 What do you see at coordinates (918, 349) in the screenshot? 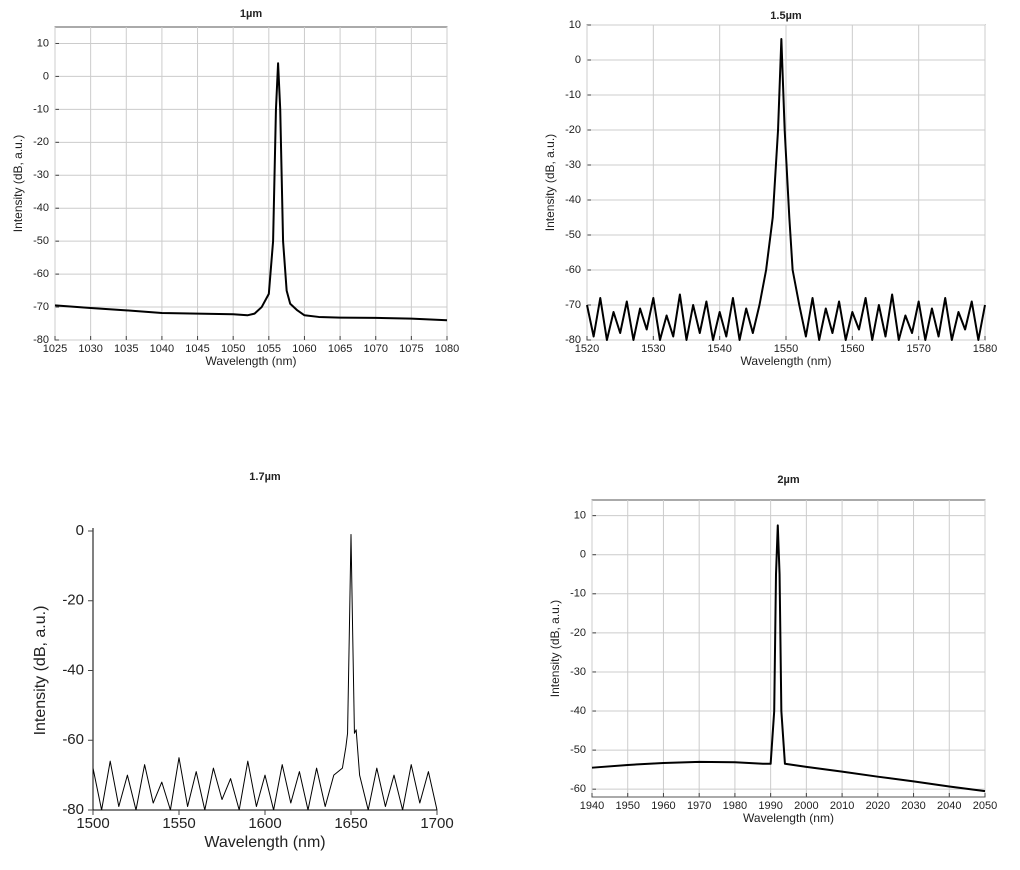
I see `x-tick-label: 1570` at bounding box center [918, 349].